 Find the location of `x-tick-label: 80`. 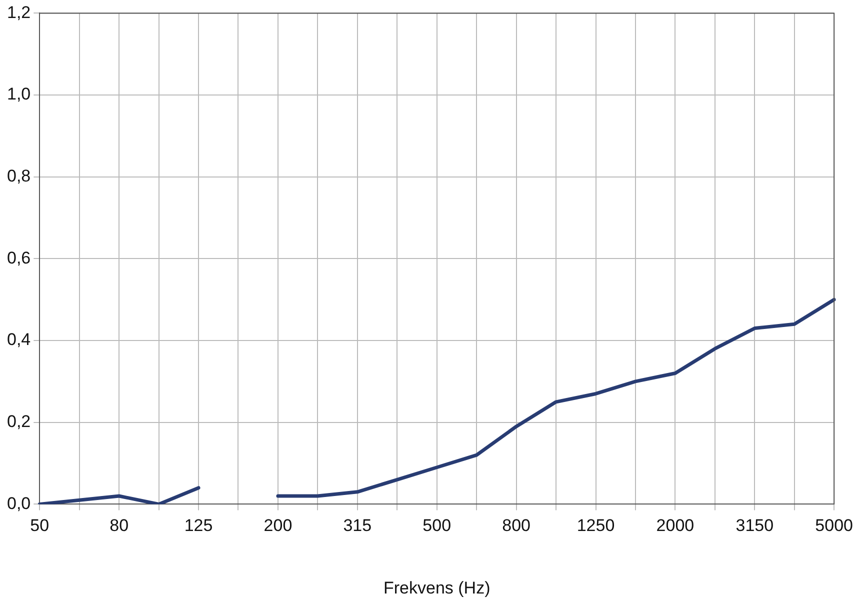

x-tick-label: 80 is located at coordinates (119, 526).